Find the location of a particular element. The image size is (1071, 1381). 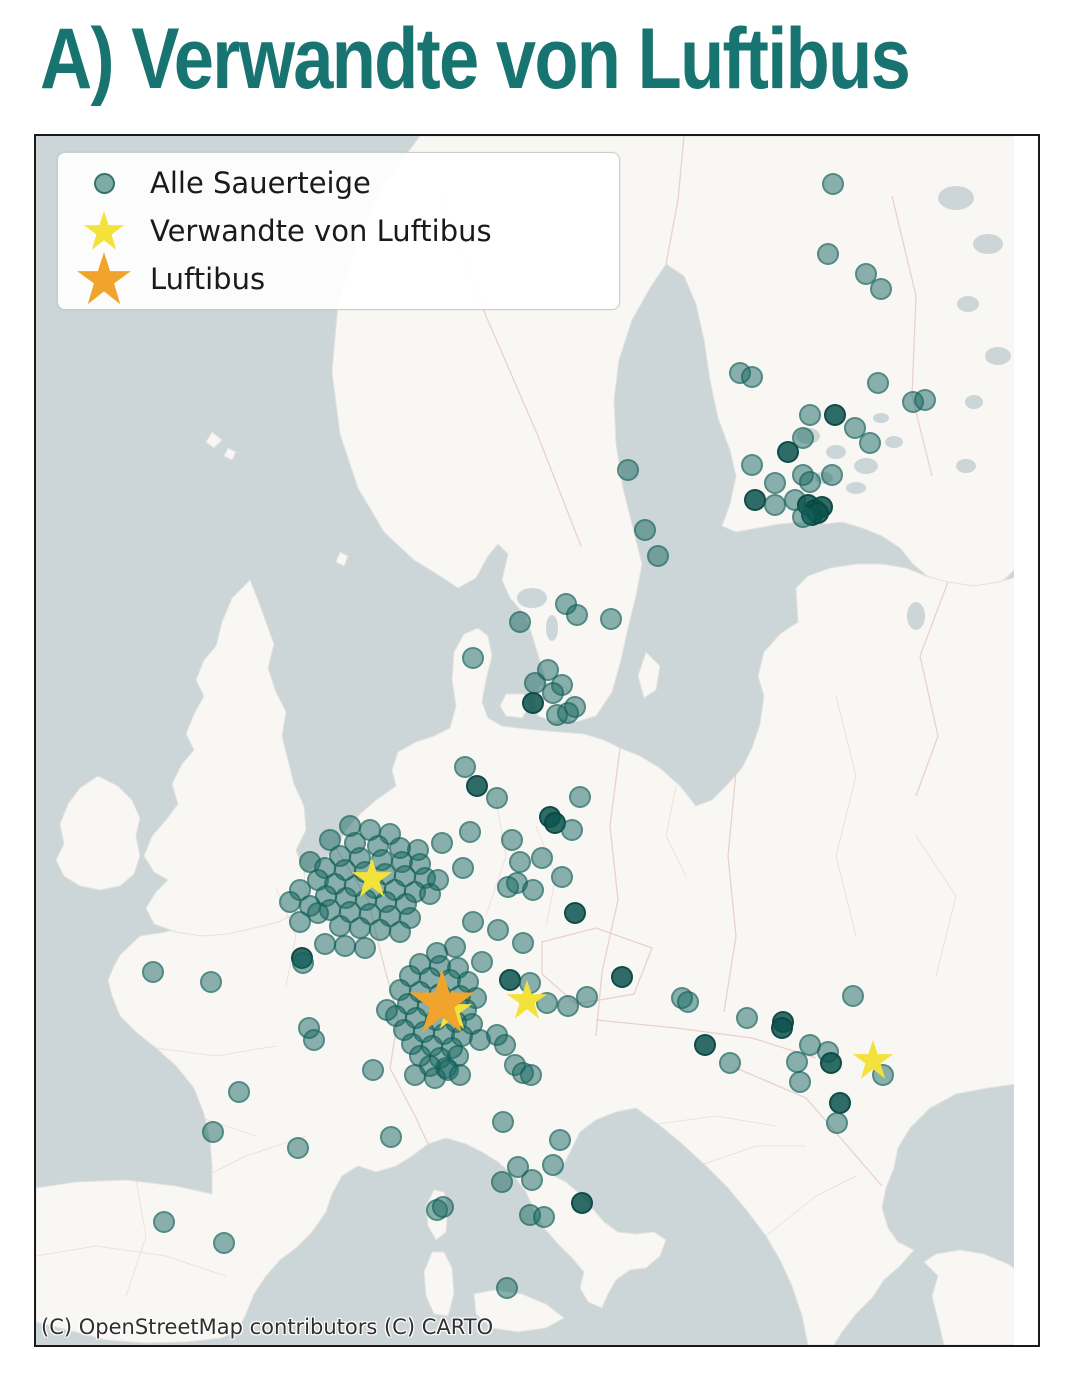

yellow-star-icon is located at coordinates (104, 230).